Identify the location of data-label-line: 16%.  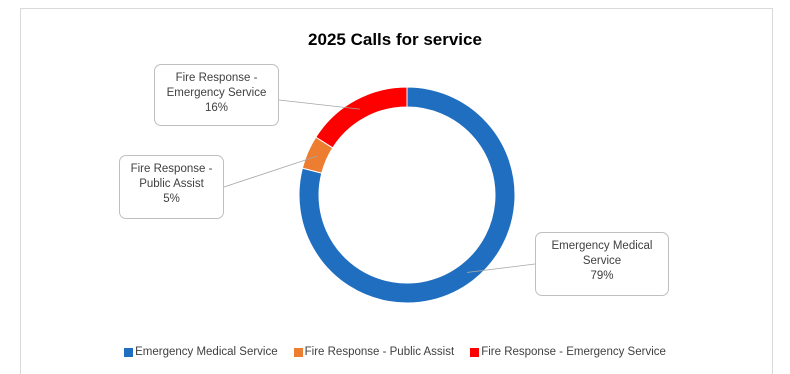
(216, 108).